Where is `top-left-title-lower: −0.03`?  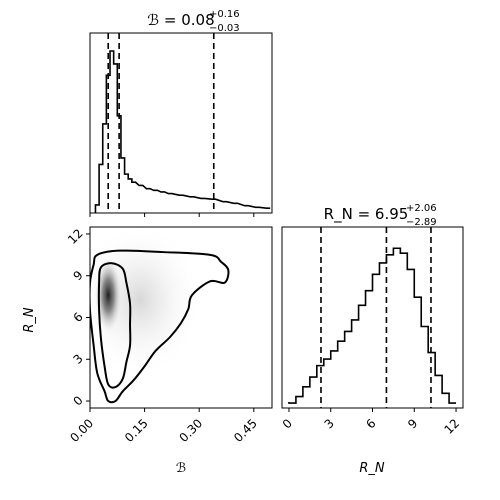
top-left-title-lower: −0.03 is located at coordinates (224, 28).